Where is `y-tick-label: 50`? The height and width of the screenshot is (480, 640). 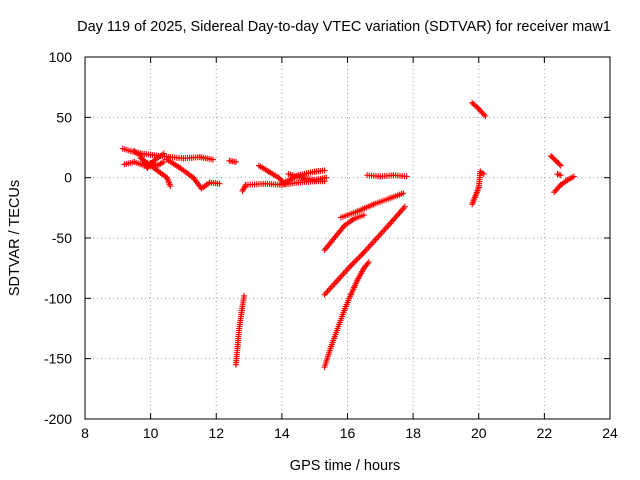
y-tick-label: 50 is located at coordinates (64, 117).